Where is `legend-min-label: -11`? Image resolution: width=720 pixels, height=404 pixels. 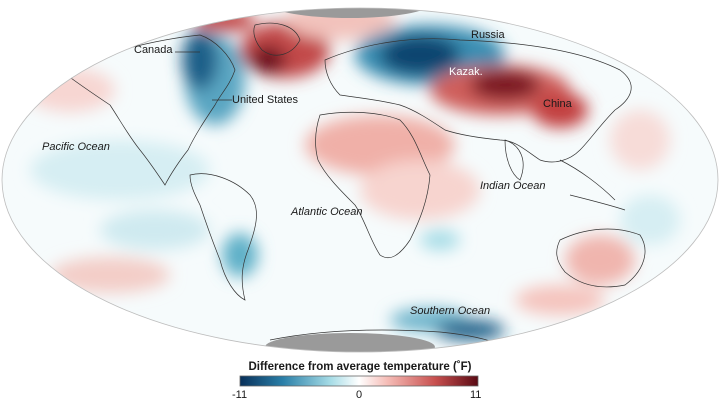 legend-min-label: -11 is located at coordinates (240, 395).